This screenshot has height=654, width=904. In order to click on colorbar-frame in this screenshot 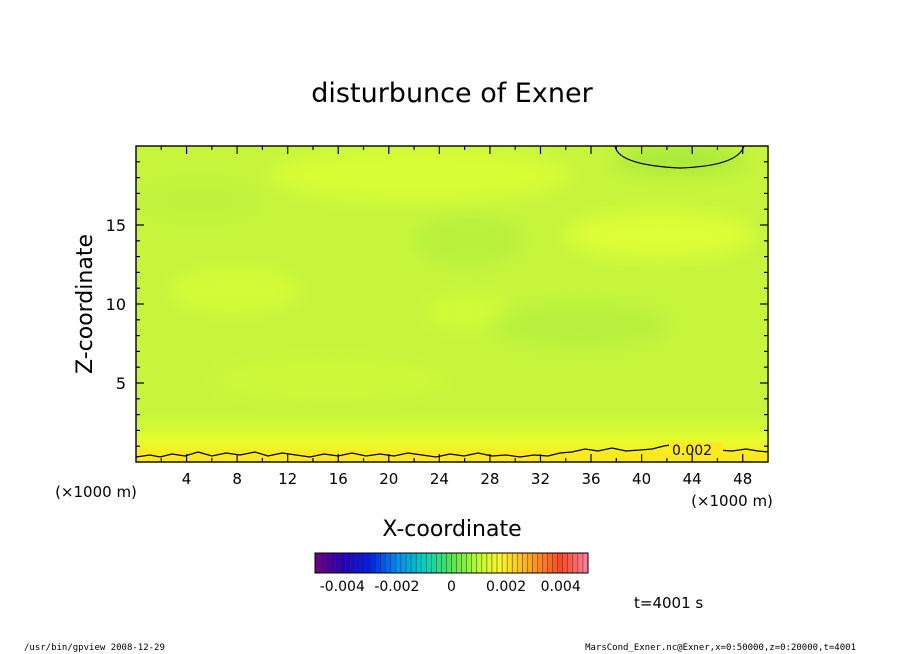, I will do `click(451, 563)`.